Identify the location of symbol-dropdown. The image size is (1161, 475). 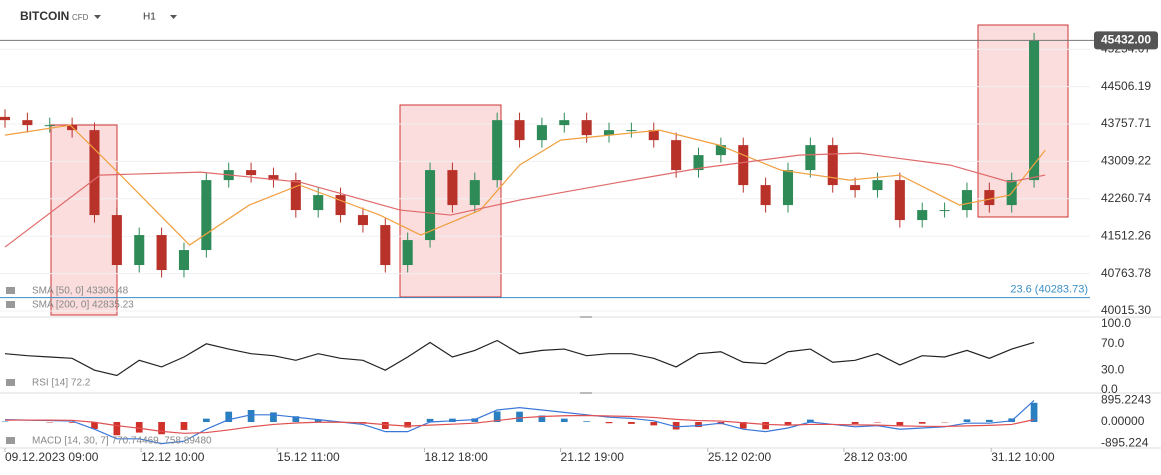
(97, 17).